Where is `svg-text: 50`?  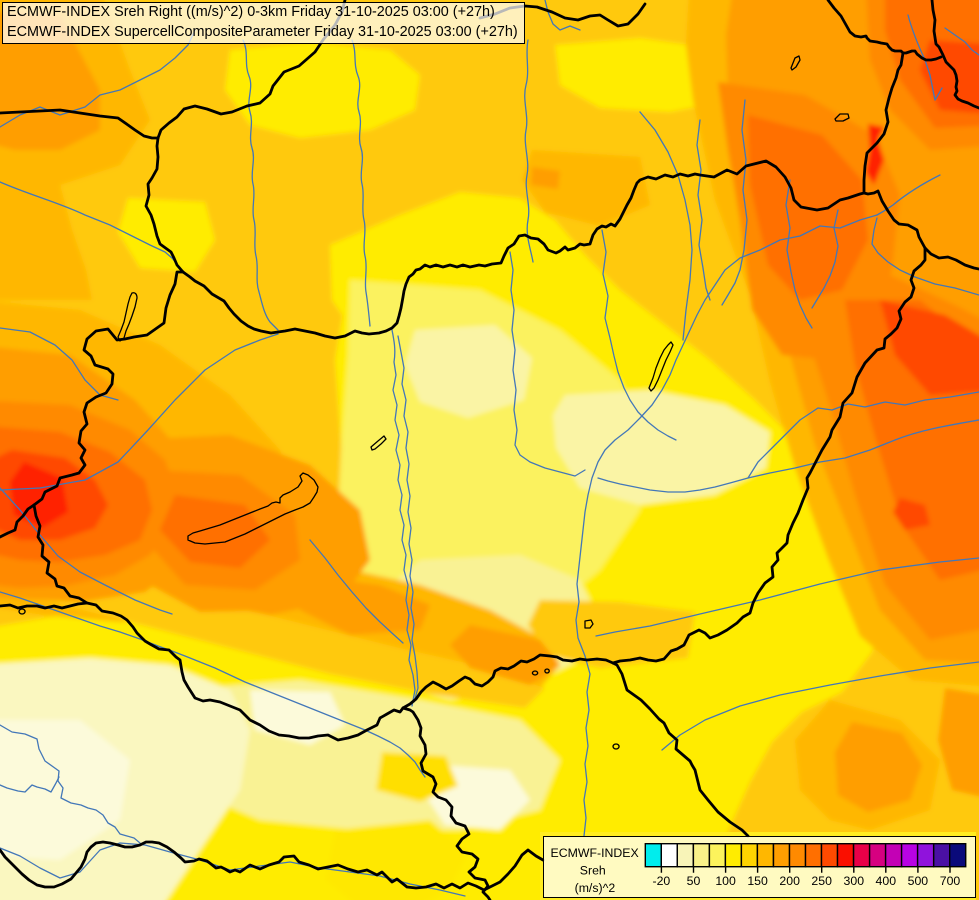
svg-text: 50 is located at coordinates (694, 881).